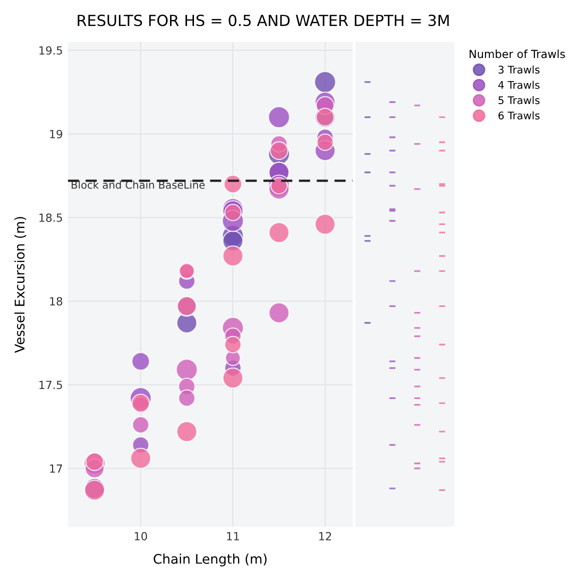 This screenshot has height=574, width=585. Describe the element at coordinates (56, 134) in the screenshot. I see `y-tick-label: 19` at that location.